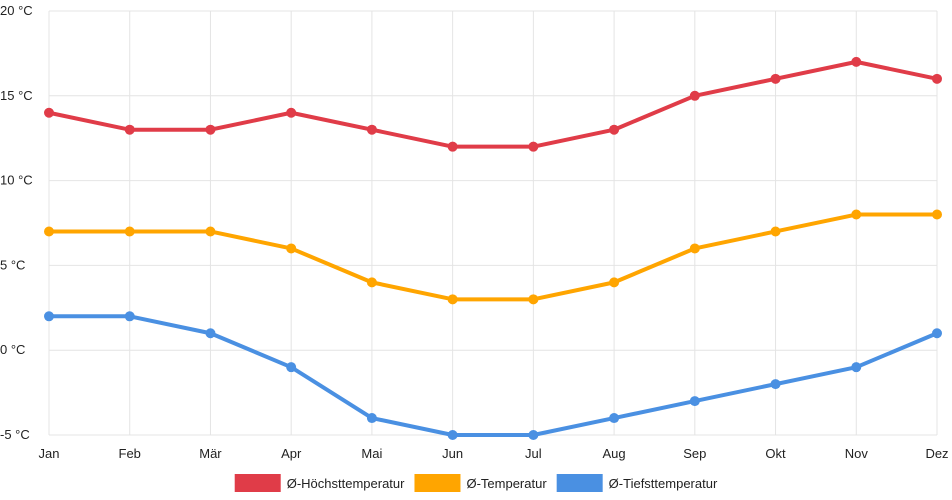  I want to click on x-tick-label: Apr, so click(291, 453).